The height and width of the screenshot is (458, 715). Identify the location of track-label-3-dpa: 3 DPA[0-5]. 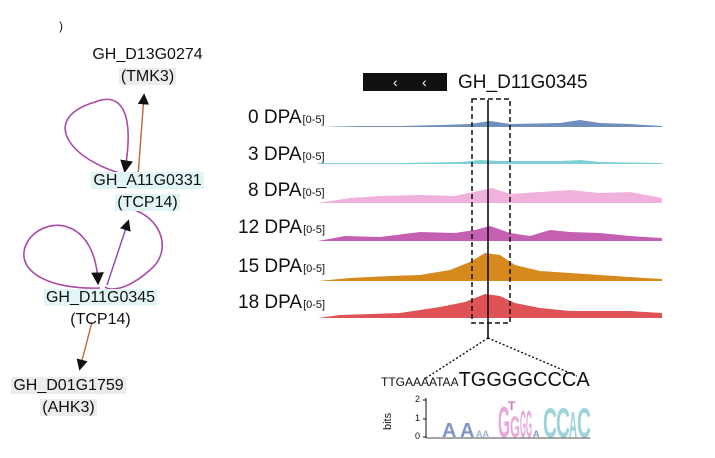
(286, 156).